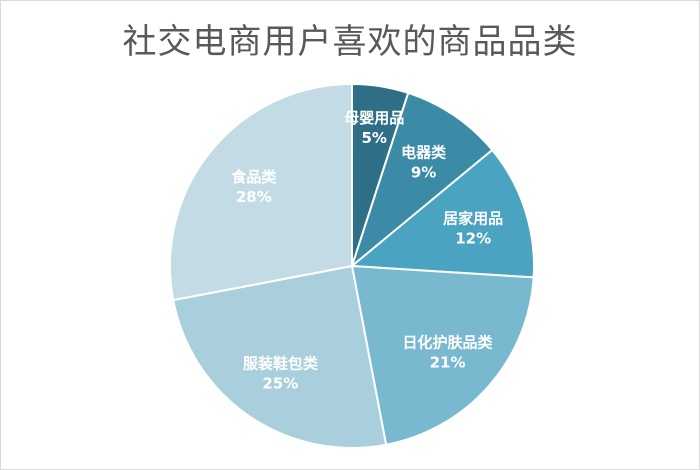 The image size is (700, 470). Describe the element at coordinates (254, 177) in the screenshot. I see `slice-category-label: 食品类` at that location.